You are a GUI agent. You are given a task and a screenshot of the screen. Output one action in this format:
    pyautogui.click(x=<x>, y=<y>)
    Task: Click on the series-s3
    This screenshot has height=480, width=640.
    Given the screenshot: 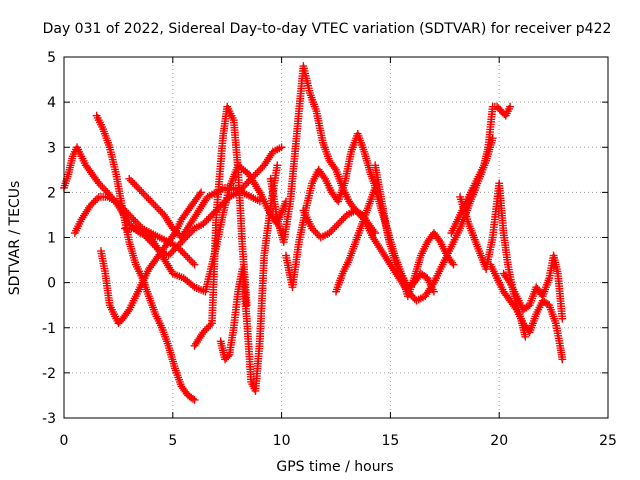 What is the action you would take?
    pyautogui.click(x=145, y=257)
    